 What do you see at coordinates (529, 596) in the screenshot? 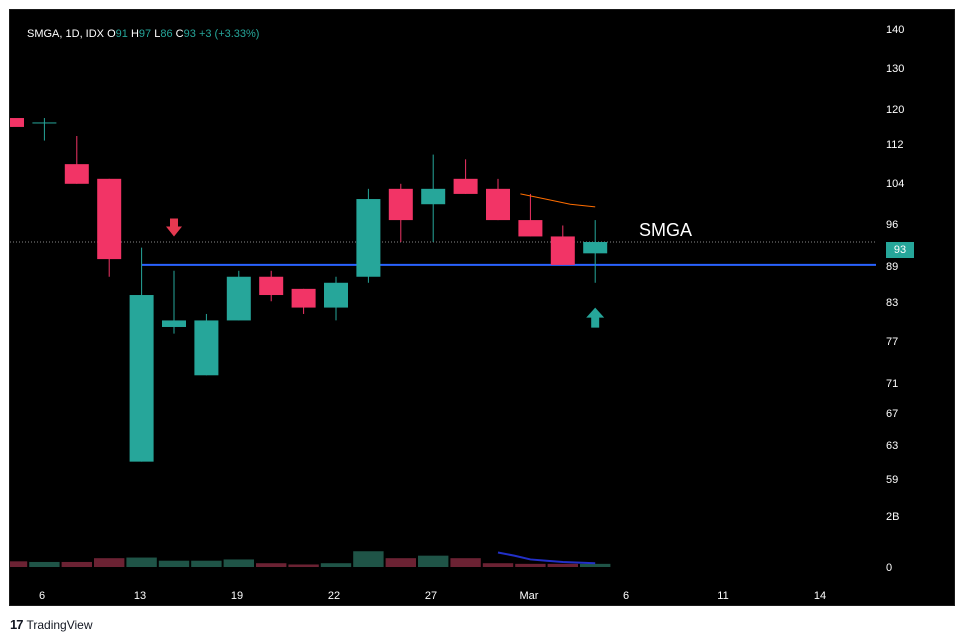
I see `x-tick-label: Mar` at bounding box center [529, 596].